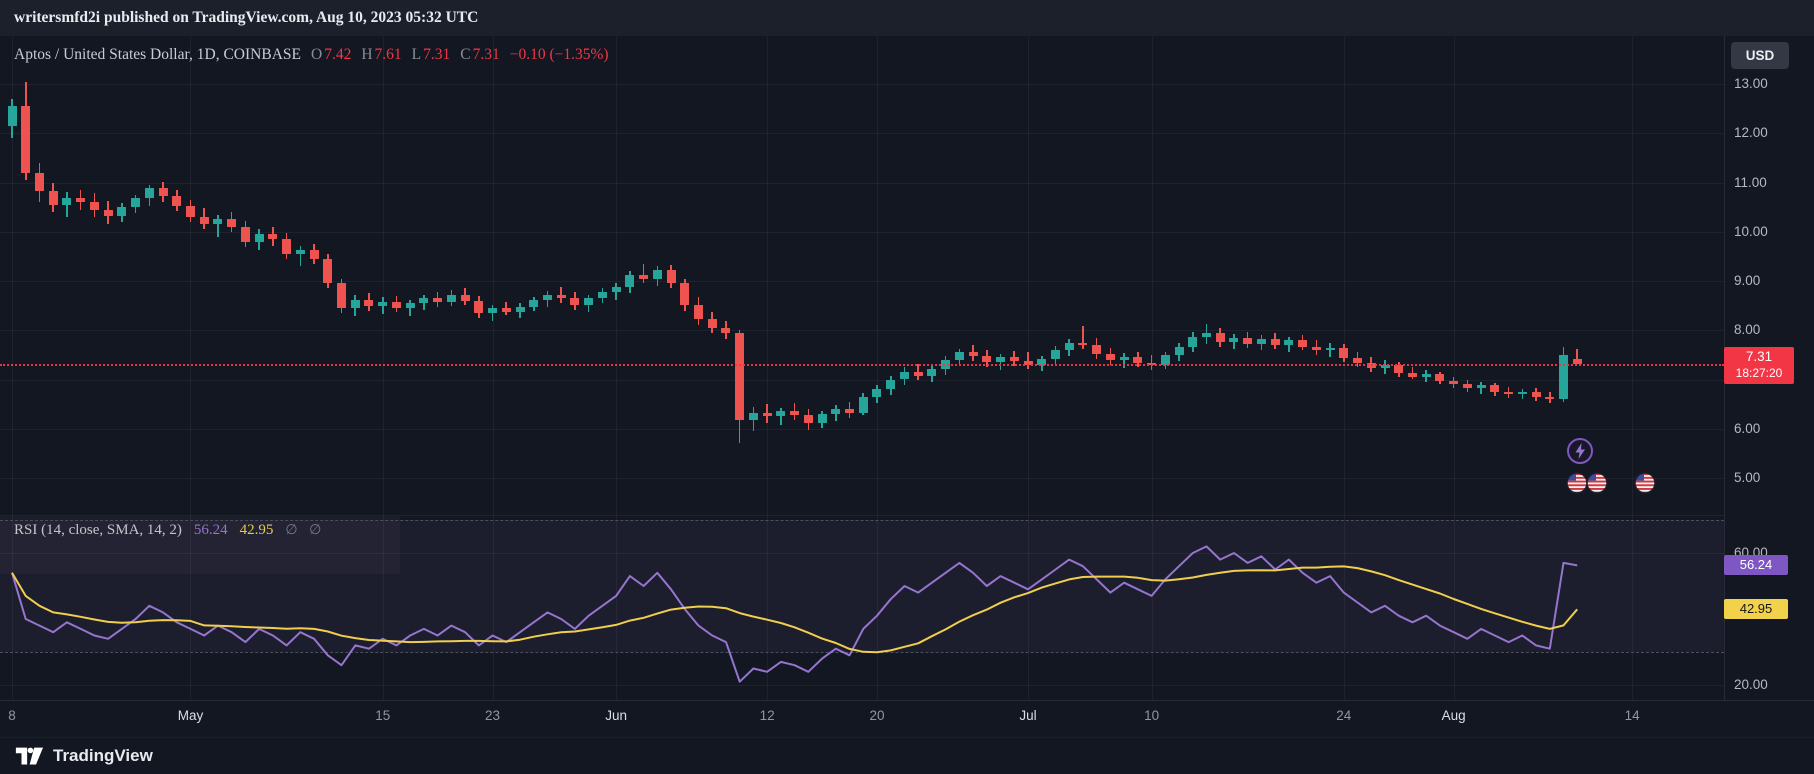  I want to click on rsi-legend-title: RSI (14, close, SMA, 14, 2), so click(98, 530).